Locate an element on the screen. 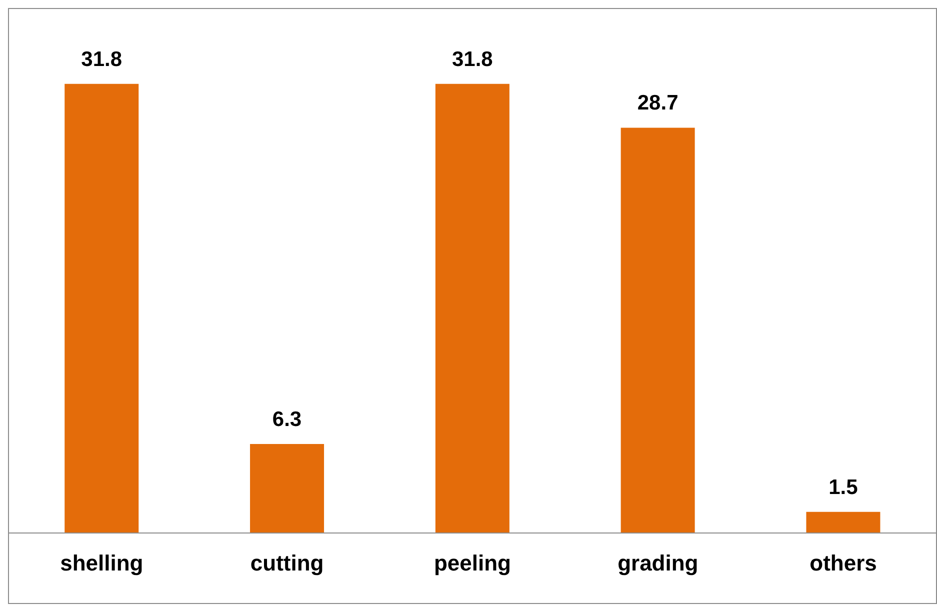 This screenshot has height=612, width=937. x-tick-label: others is located at coordinates (843, 563).